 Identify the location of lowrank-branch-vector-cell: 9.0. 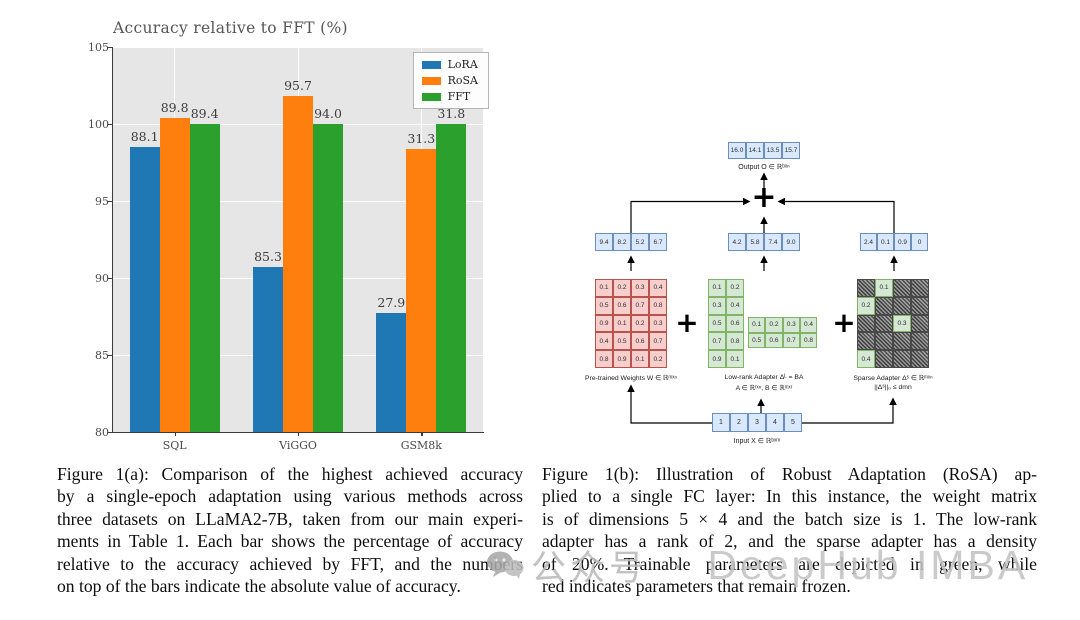
(791, 242).